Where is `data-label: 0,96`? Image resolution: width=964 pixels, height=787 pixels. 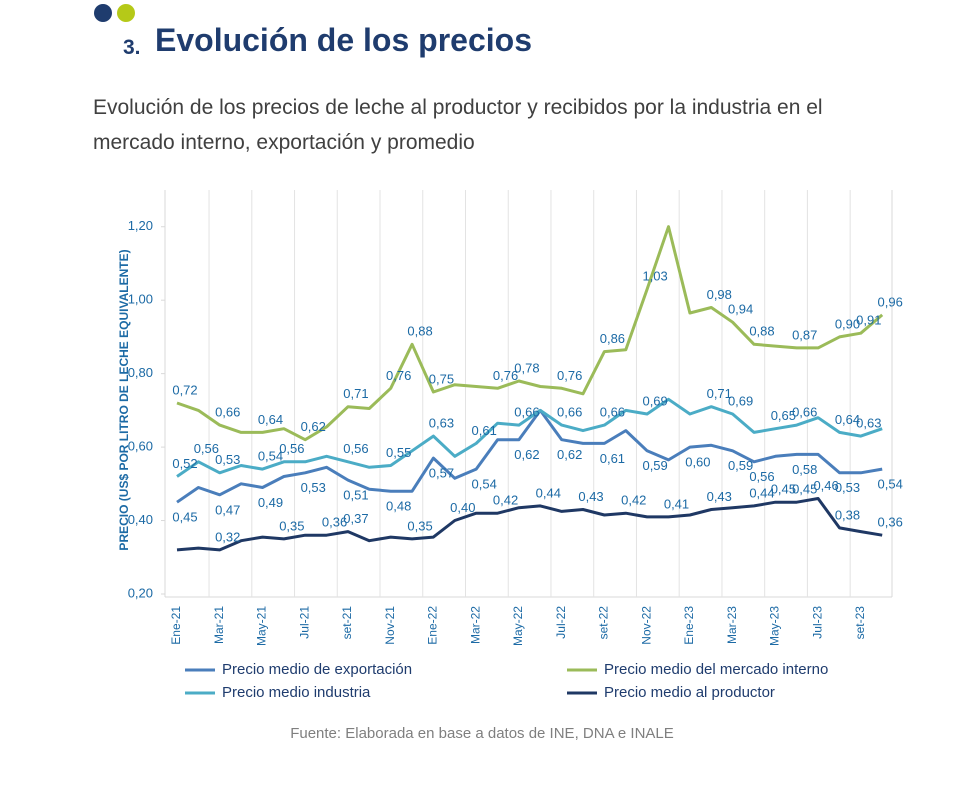
data-label: 0,96 is located at coordinates (890, 301).